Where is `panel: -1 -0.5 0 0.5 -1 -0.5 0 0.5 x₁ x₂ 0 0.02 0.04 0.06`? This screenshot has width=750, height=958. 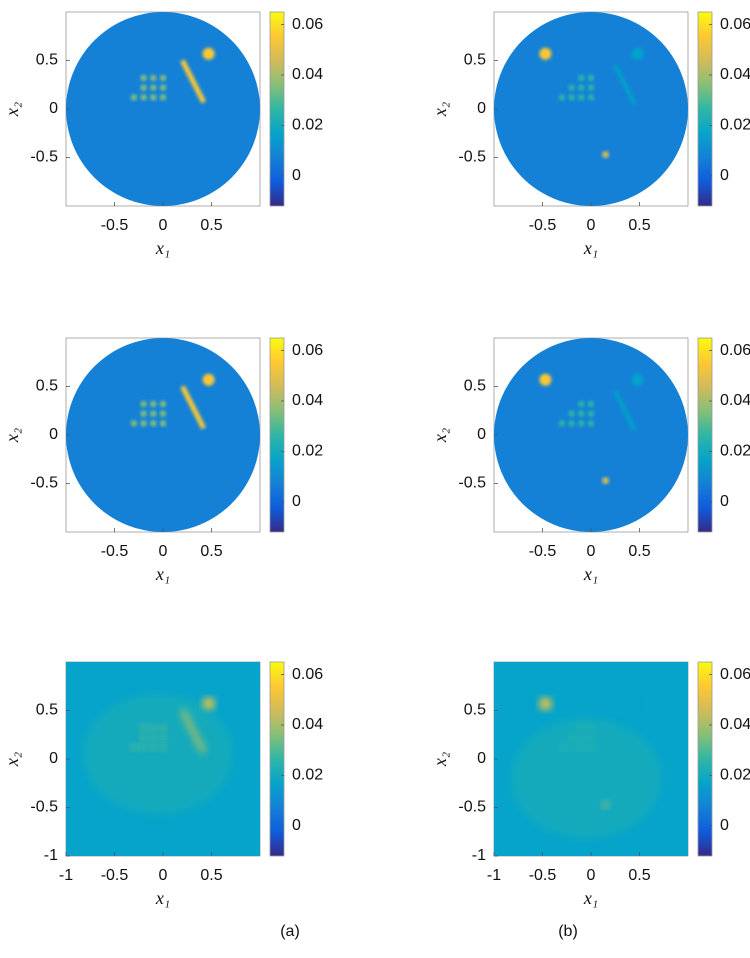 panel: -1 -0.5 0 0.5 -1 -0.5 0 0.5 x₁ x₂ 0 0.02 0.04 0.06 is located at coordinates (162, 784).